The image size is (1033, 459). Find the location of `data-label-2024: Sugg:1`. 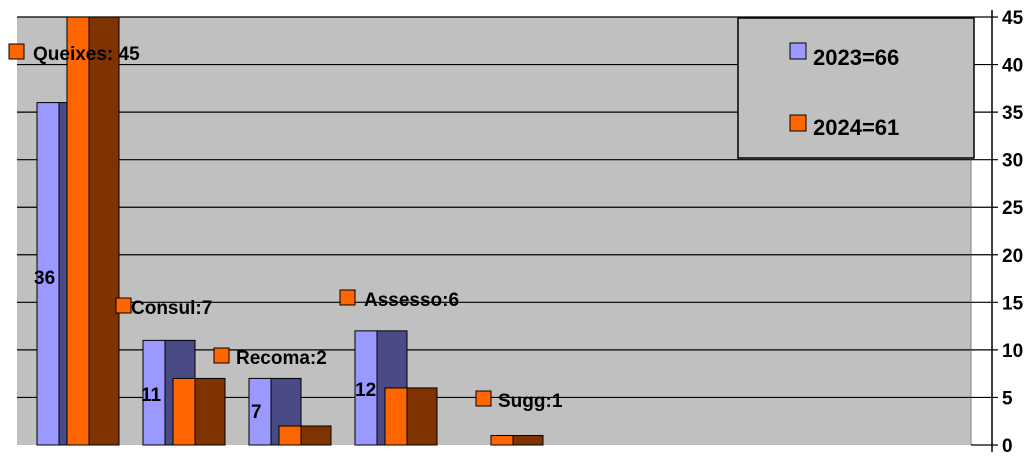

data-label-2024: Sugg:1 is located at coordinates (530, 401).